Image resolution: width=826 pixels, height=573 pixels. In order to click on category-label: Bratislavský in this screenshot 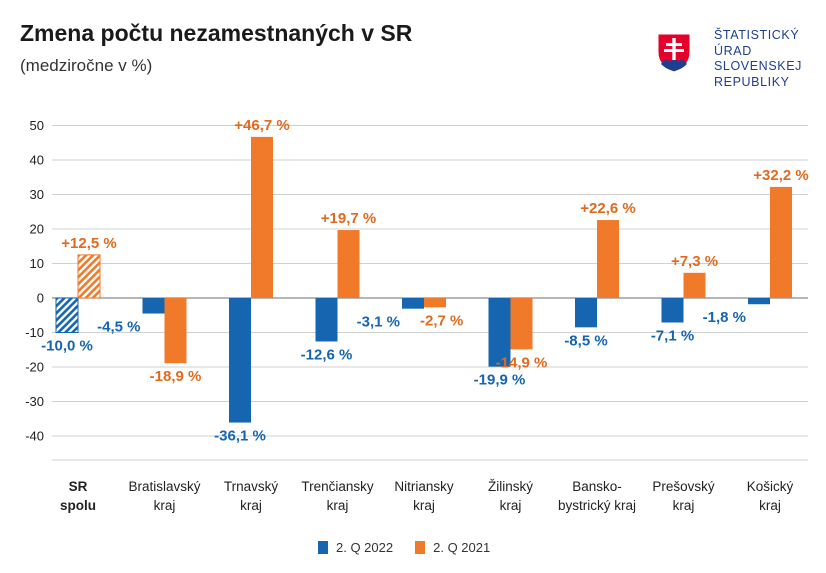, I will do `click(164, 486)`.